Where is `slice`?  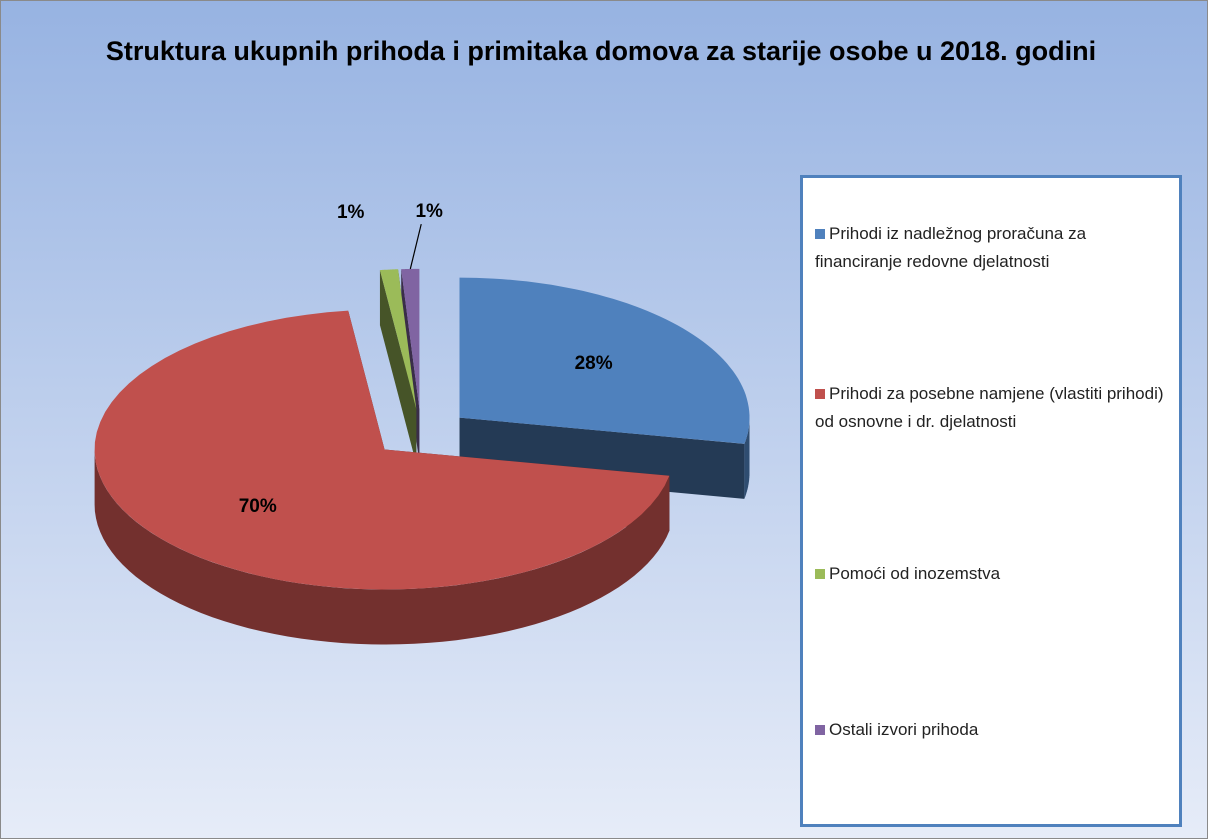 slice is located at coordinates (398, 366).